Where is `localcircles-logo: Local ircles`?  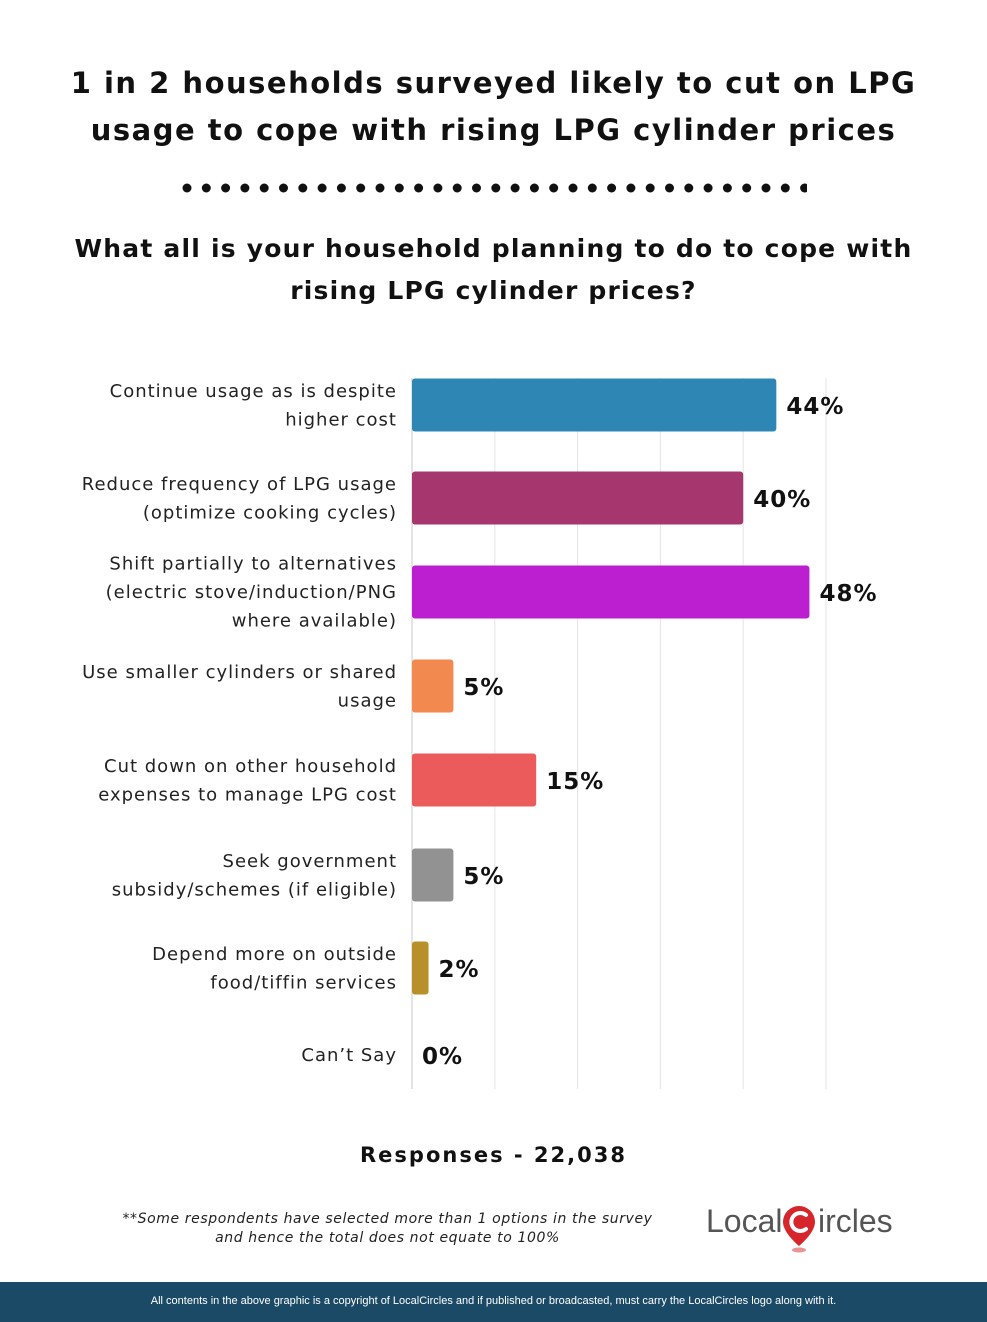
localcircles-logo: Local ircles is located at coordinates (811, 1228).